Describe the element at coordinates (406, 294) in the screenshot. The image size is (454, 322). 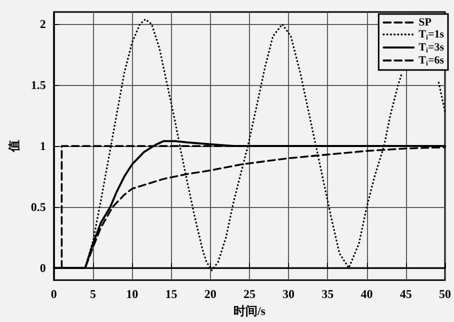
I see `x-tick-label: 45` at that location.